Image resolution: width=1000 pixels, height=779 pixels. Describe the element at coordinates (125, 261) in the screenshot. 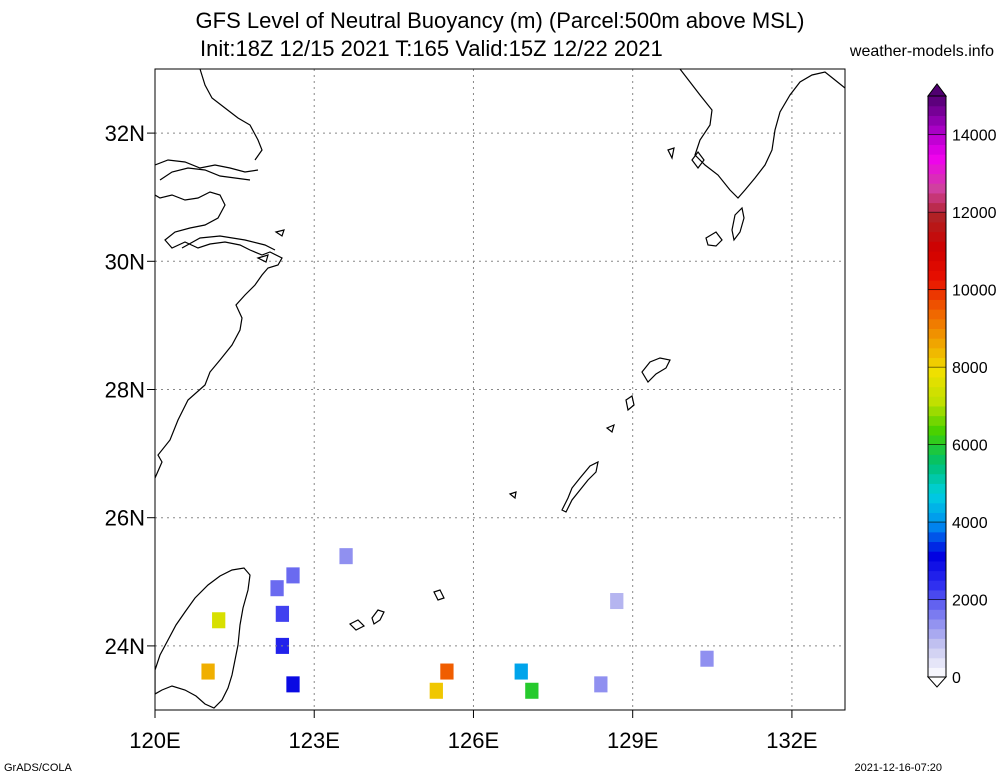

I see `y-tick-label: 30N` at that location.